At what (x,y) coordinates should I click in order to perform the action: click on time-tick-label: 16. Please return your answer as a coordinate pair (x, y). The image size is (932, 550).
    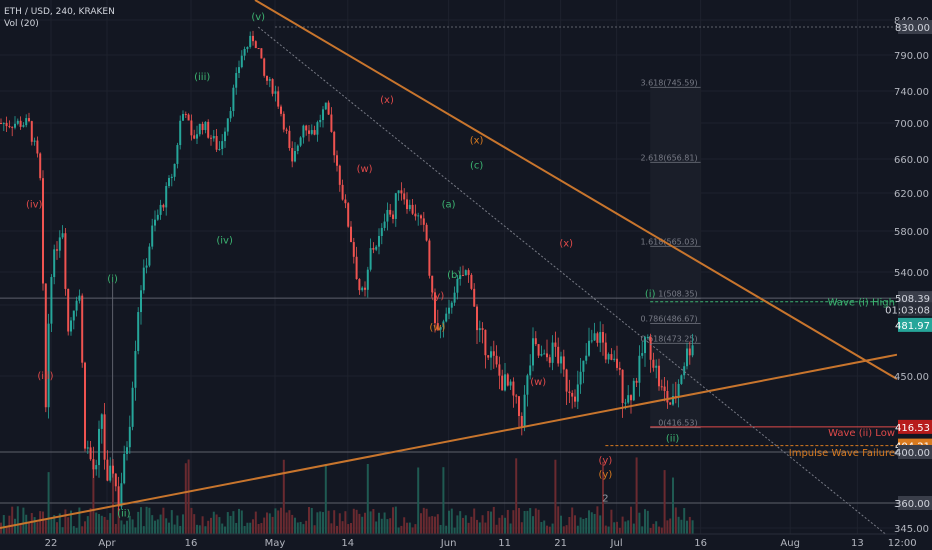
    Looking at the image, I should click on (700, 543).